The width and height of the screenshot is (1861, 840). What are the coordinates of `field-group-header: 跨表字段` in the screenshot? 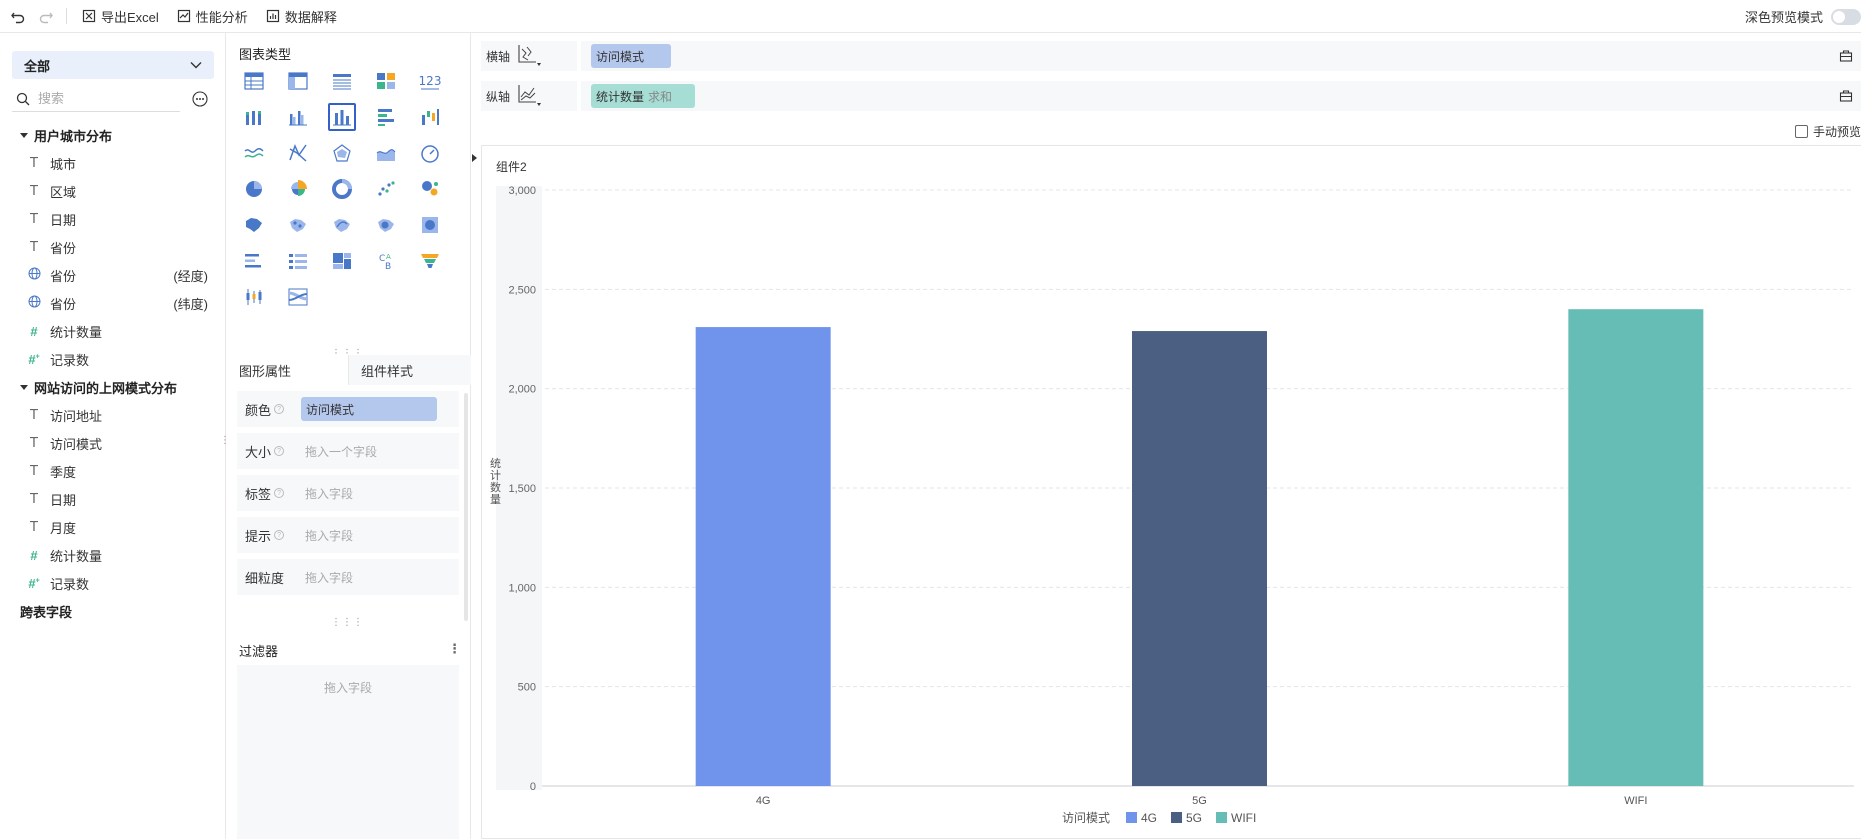 It's located at (238, 389).